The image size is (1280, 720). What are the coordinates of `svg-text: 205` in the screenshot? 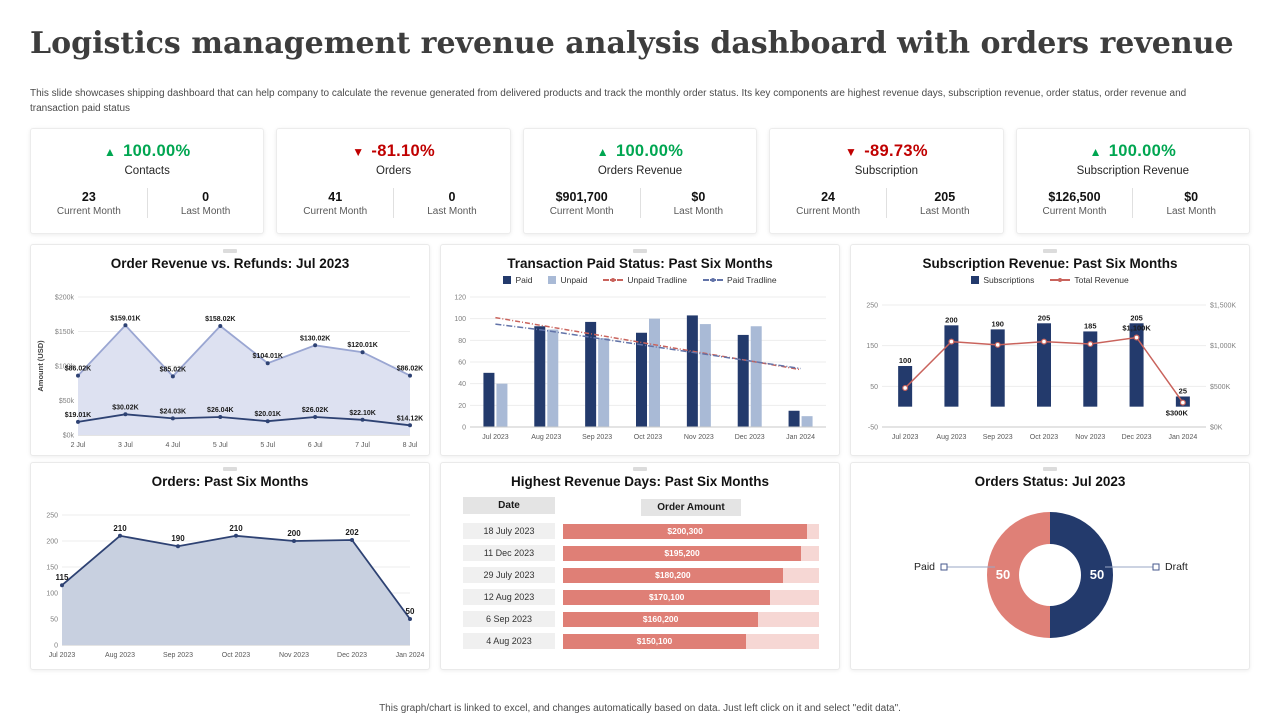 It's located at (1044, 317).